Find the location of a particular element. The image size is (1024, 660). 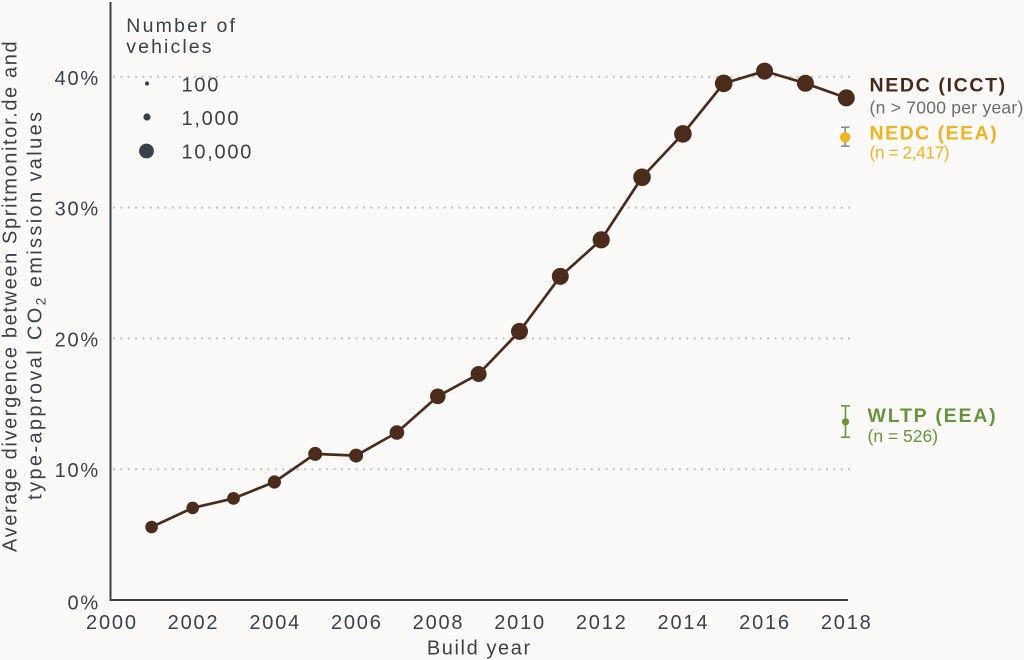

svg-text: 10% is located at coordinates (77, 471).